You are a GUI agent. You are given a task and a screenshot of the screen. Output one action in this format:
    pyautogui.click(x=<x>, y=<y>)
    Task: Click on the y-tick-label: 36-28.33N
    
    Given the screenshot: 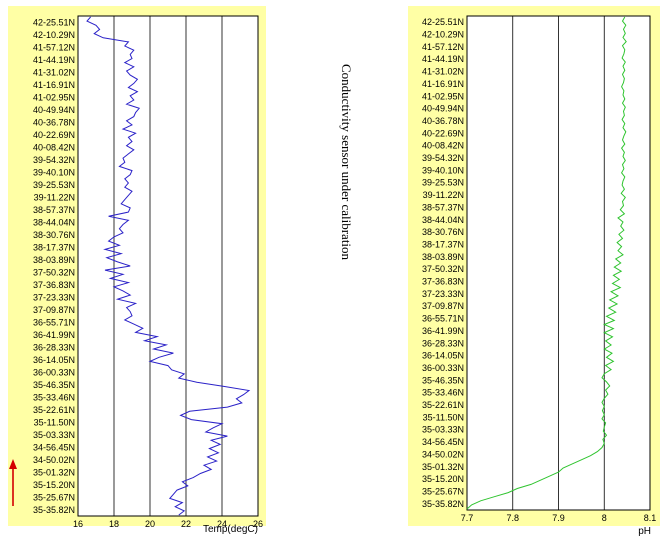 What is the action you would take?
    pyautogui.click(x=443, y=343)
    